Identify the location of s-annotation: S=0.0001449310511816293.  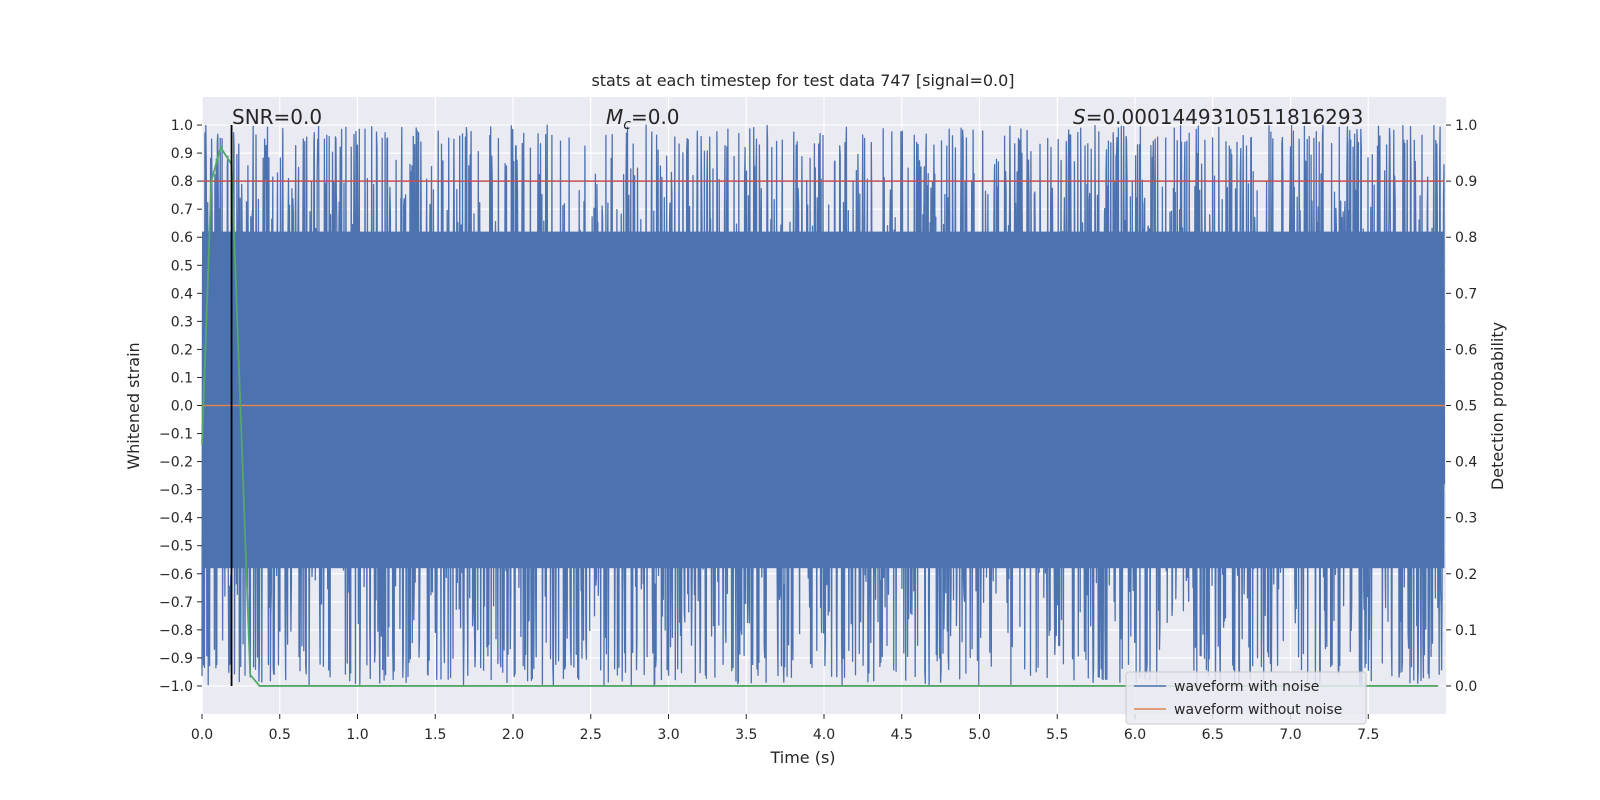
(1218, 117).